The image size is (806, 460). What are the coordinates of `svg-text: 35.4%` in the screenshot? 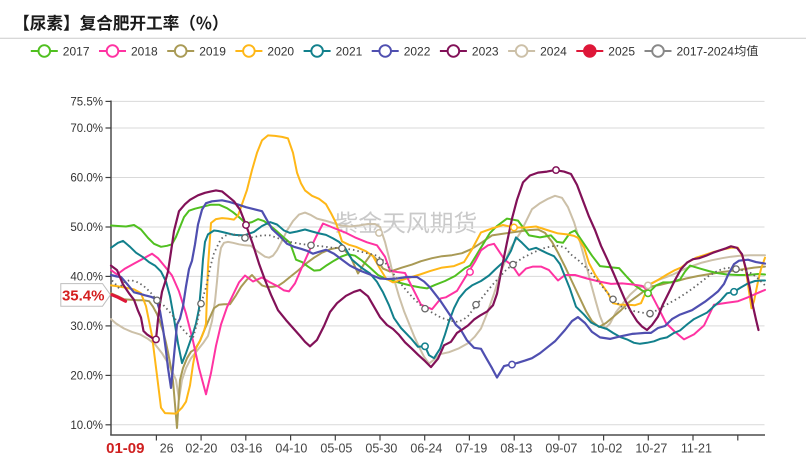 It's located at (83, 296).